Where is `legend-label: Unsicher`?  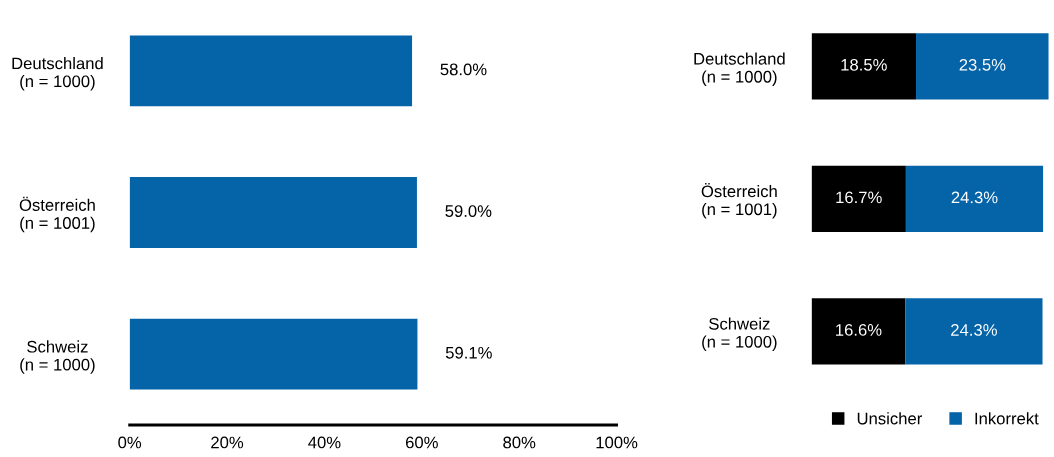 legend-label: Unsicher is located at coordinates (890, 418).